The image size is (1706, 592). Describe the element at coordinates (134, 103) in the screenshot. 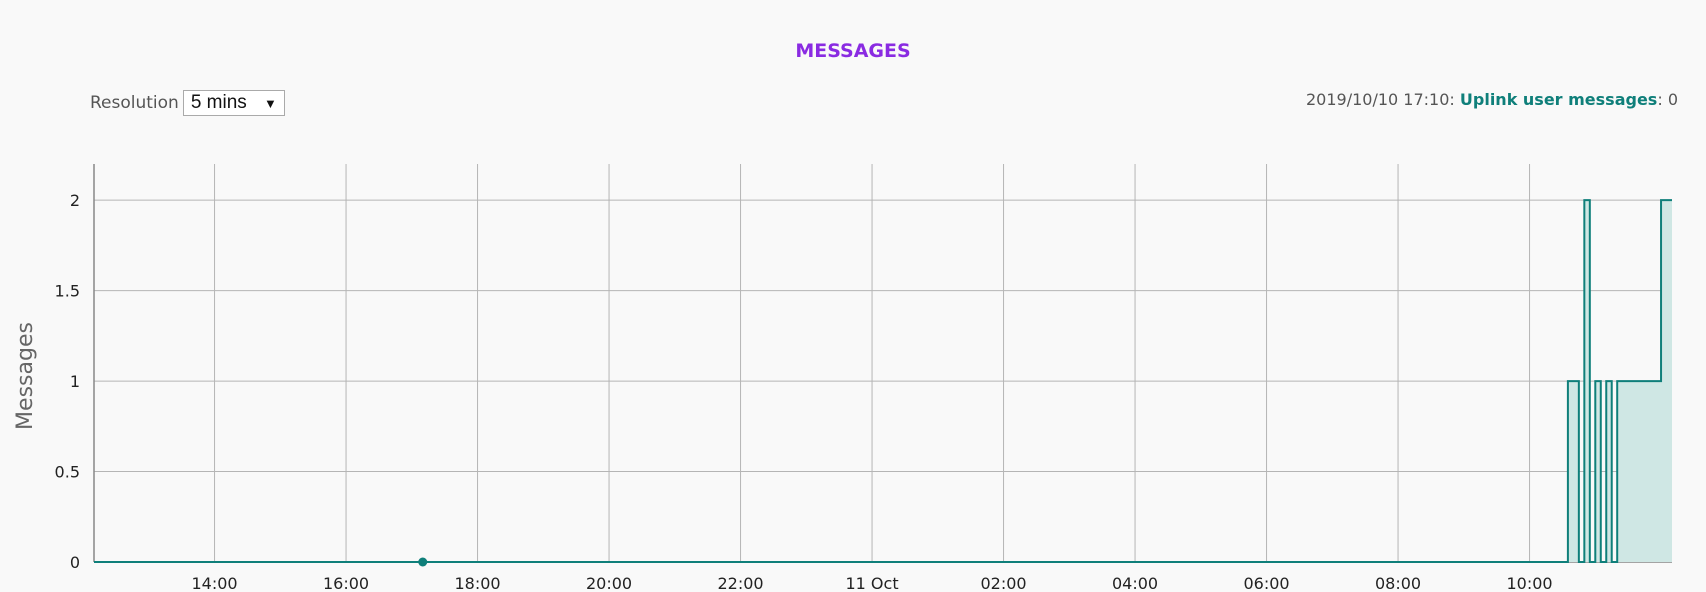

I see `resolution-label: Resolution` at that location.